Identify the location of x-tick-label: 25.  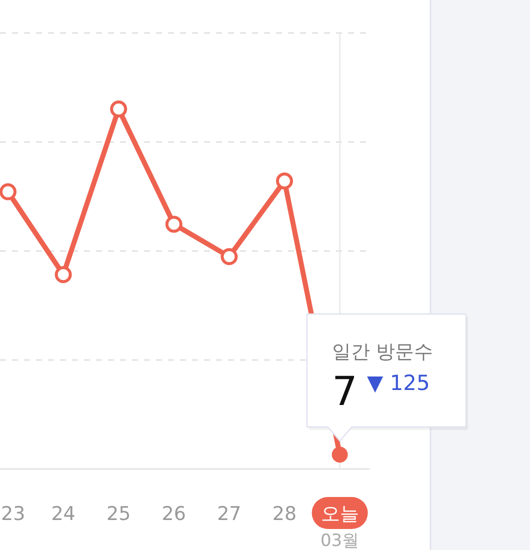
(118, 514).